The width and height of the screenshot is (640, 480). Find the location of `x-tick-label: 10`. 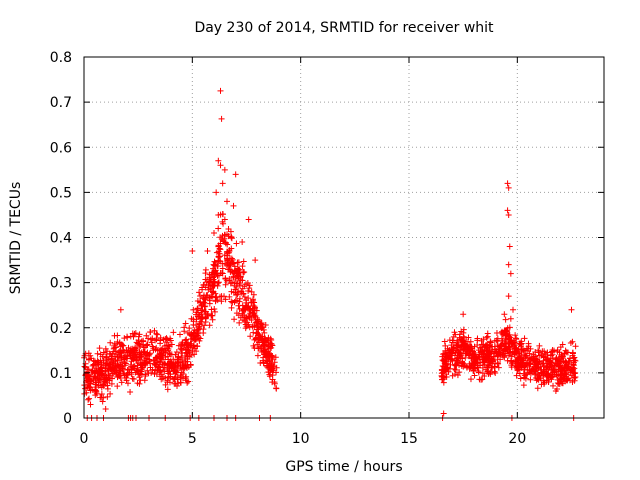

x-tick-label: 10 is located at coordinates (301, 439).